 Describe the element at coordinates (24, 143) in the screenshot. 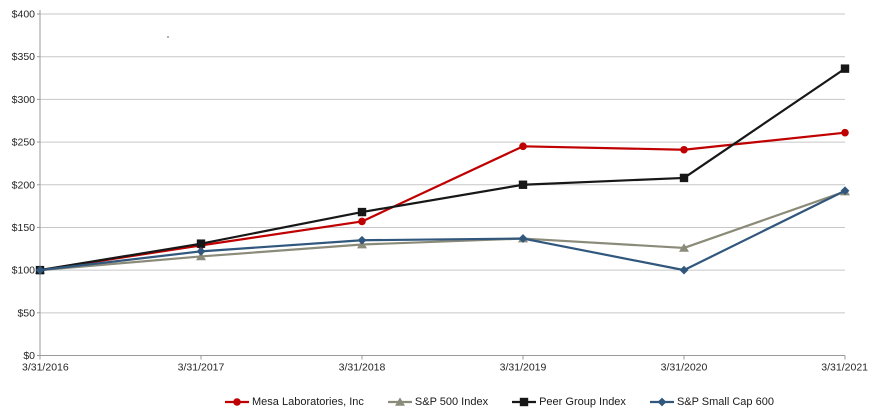

I see `y-axis-label: $250` at that location.